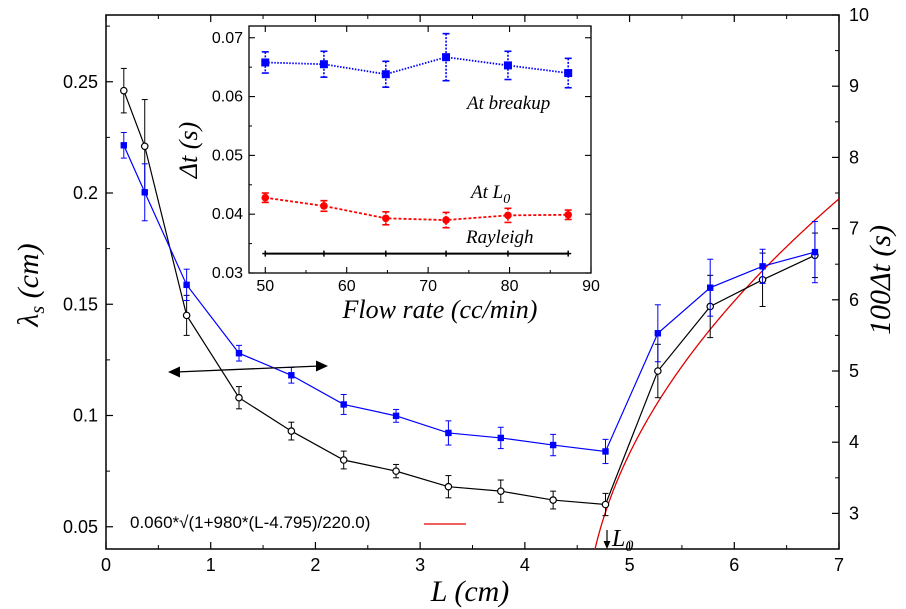 The width and height of the screenshot is (906, 609). What do you see at coordinates (188, 150) in the screenshot?
I see `inset-y-axis-label: Δt (s)` at bounding box center [188, 150].